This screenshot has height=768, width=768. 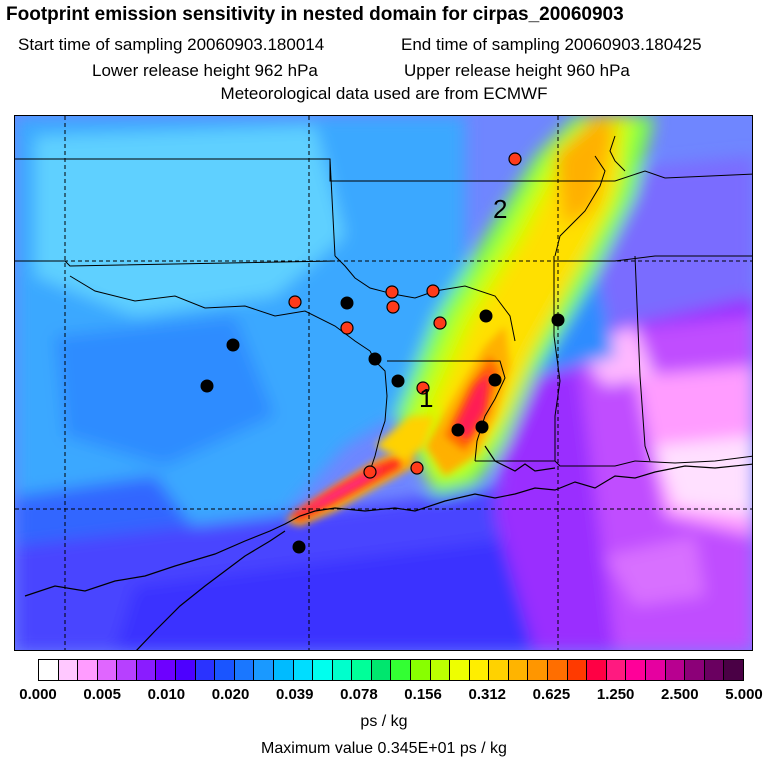 I want to click on met-data-label: Meteorological data used are from ECMWF, so click(x=384, y=93).